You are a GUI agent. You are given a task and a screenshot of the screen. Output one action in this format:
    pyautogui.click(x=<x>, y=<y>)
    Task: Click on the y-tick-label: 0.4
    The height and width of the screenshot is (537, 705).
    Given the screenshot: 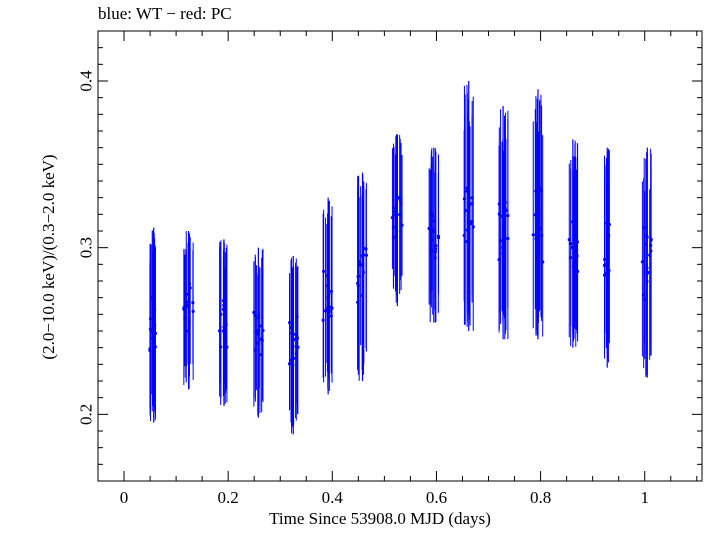 What is the action you would take?
    pyautogui.click(x=86, y=81)
    